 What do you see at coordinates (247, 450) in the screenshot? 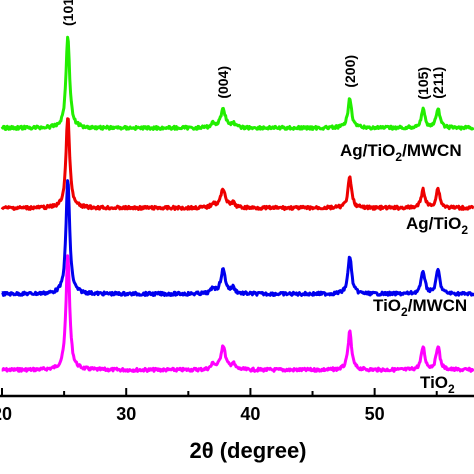
I see `x-axis-title: 2θ (degree)` at bounding box center [247, 450].